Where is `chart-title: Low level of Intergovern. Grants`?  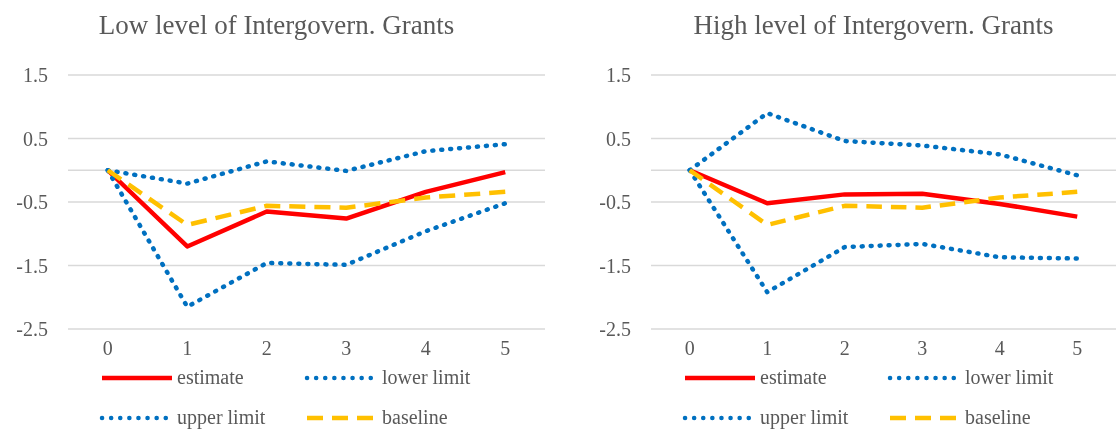 chart-title: Low level of Intergovern. Grants is located at coordinates (276, 25).